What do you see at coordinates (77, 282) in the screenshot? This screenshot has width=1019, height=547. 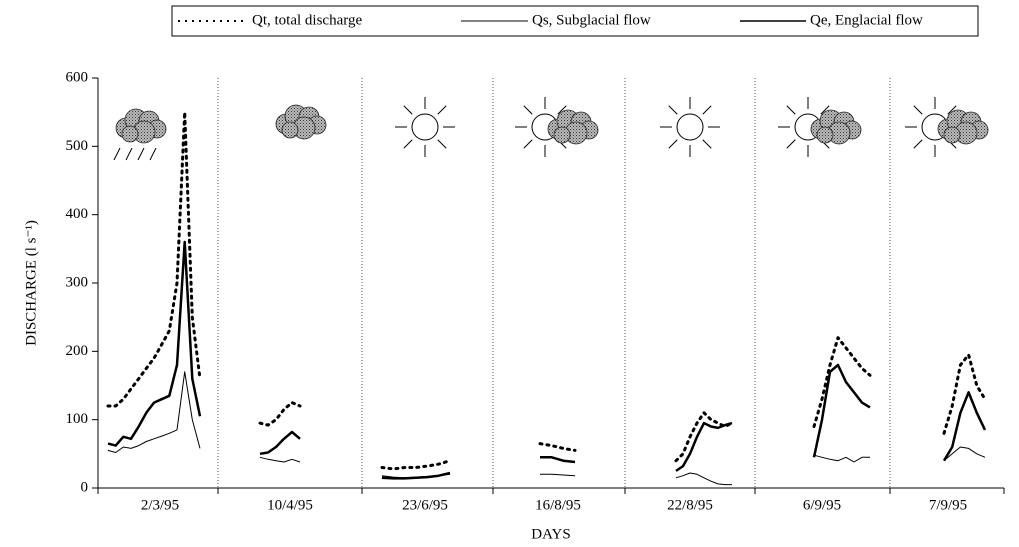 I see `y-tick-label: 300` at bounding box center [77, 282].